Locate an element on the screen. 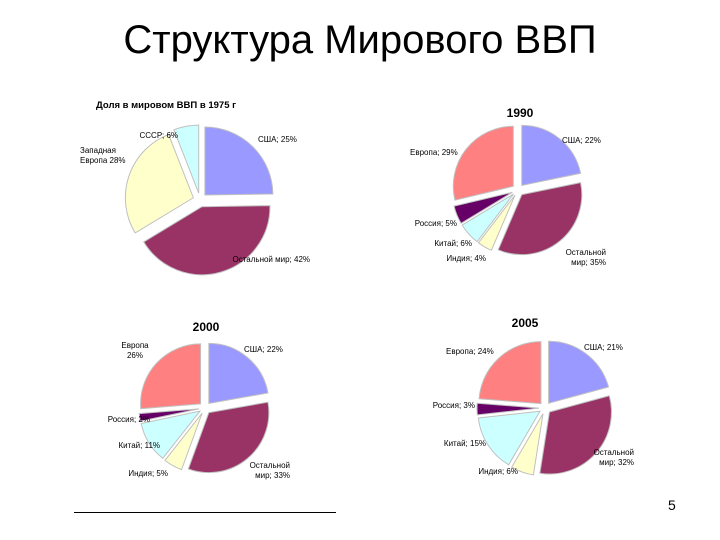 The height and width of the screenshot is (540, 720). slice-label-россия: Россия; 2% is located at coordinates (129, 419).